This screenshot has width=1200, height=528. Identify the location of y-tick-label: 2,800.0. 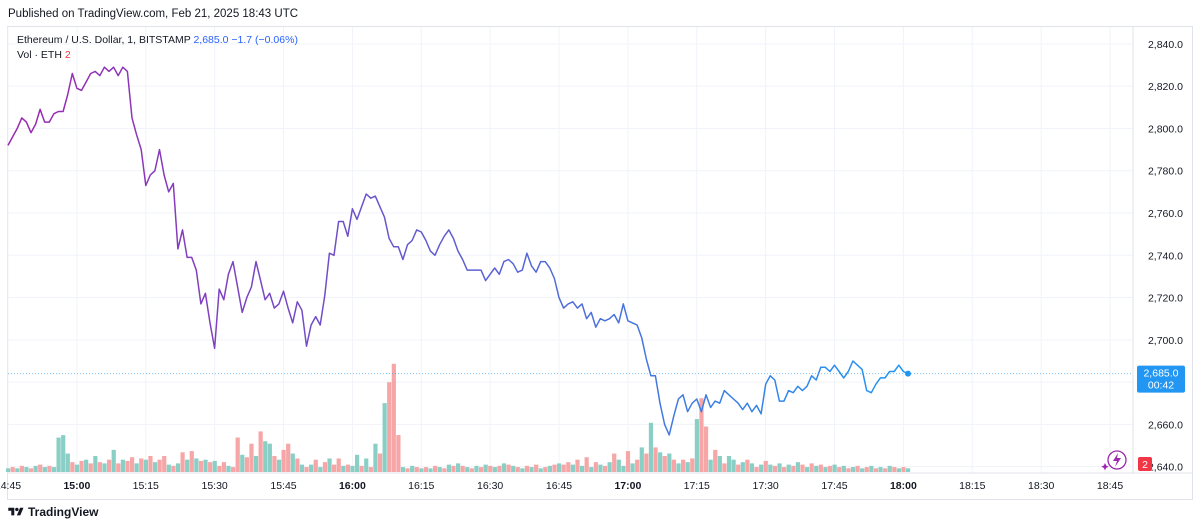
(1165, 129).